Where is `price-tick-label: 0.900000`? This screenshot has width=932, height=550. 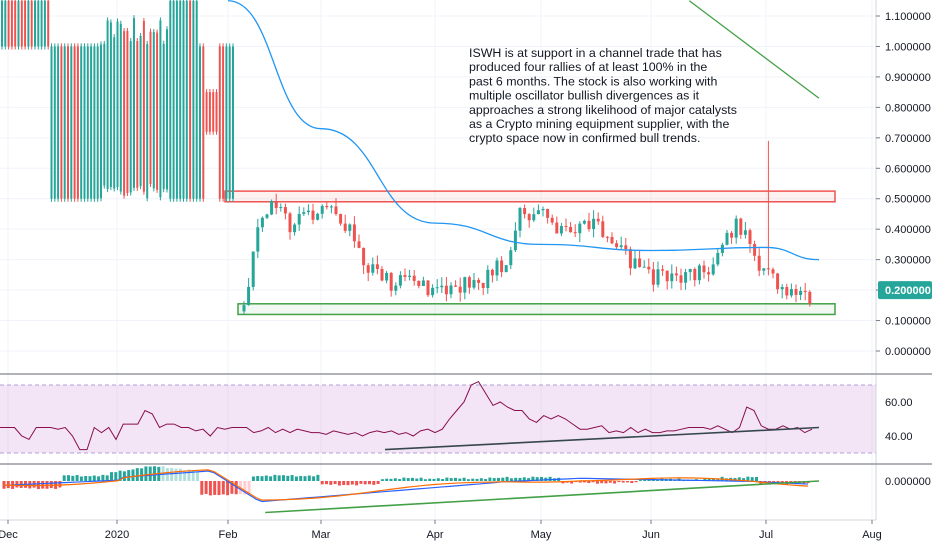
price-tick-label: 0.900000 is located at coordinates (908, 78).